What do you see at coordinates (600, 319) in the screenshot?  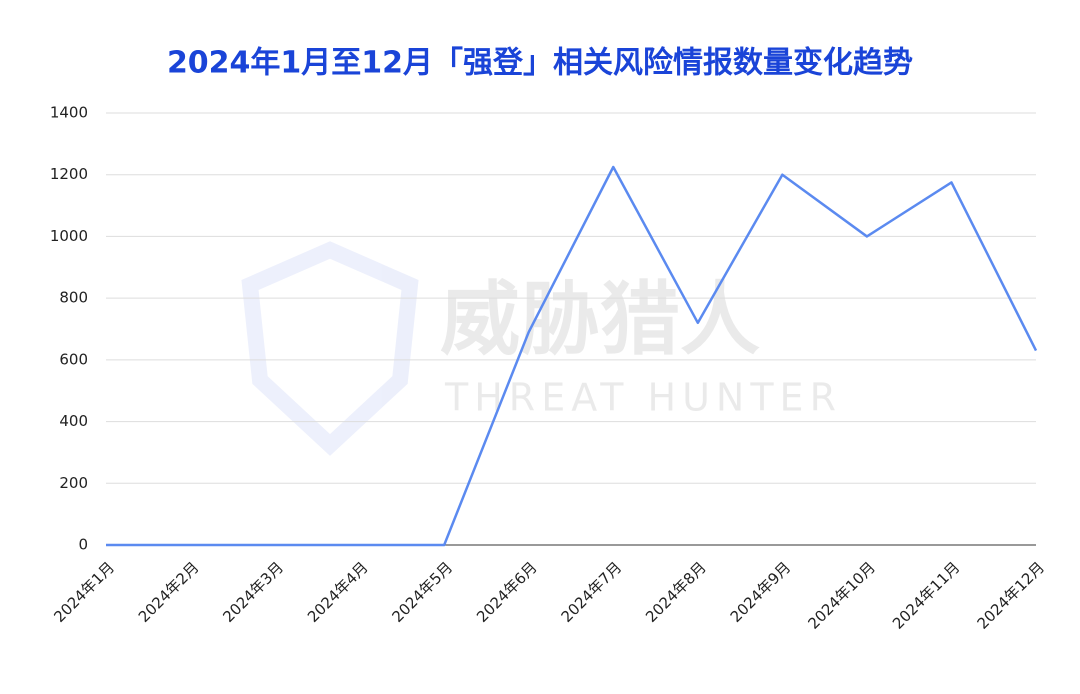 I see `watermark-text: 威胁猎人` at bounding box center [600, 319].